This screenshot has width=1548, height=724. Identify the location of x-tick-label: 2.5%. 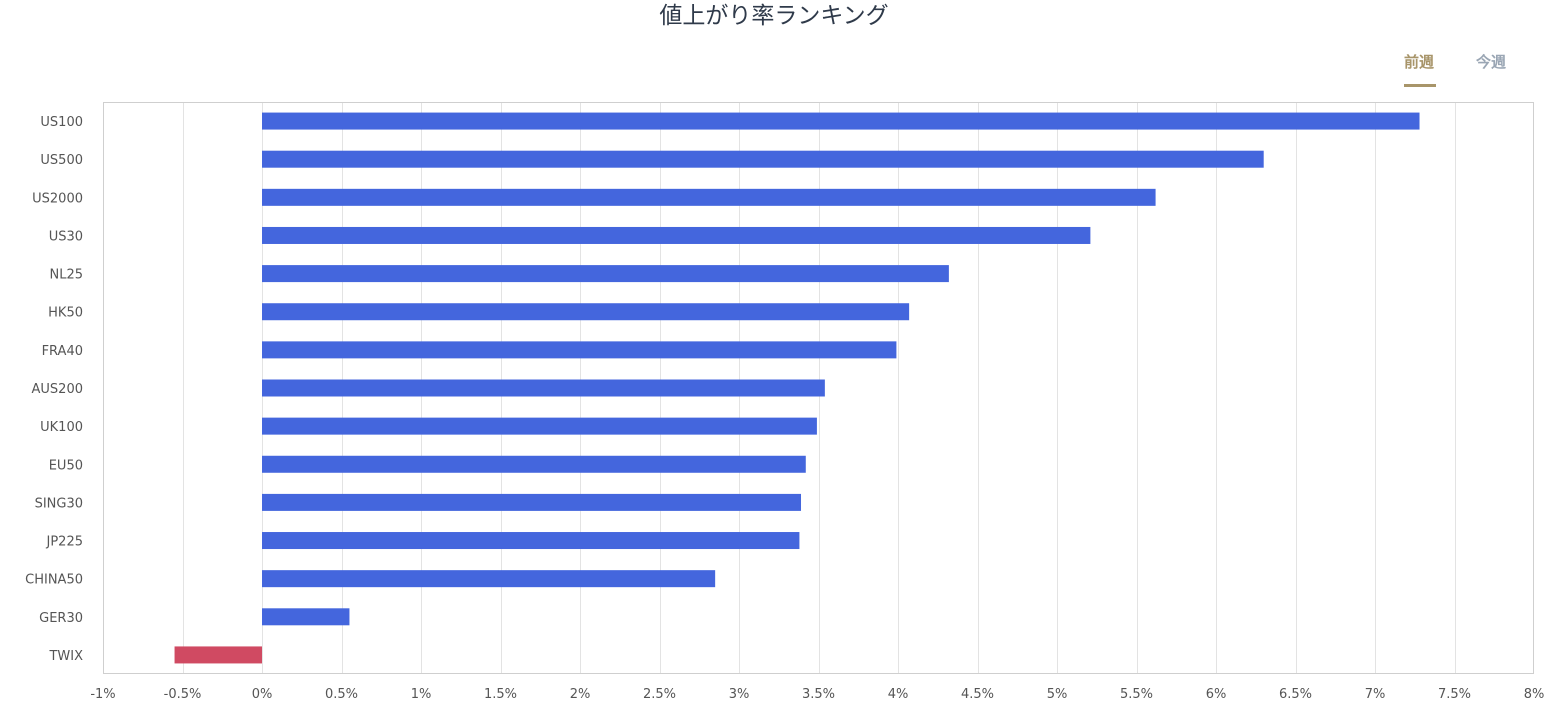
(659, 694).